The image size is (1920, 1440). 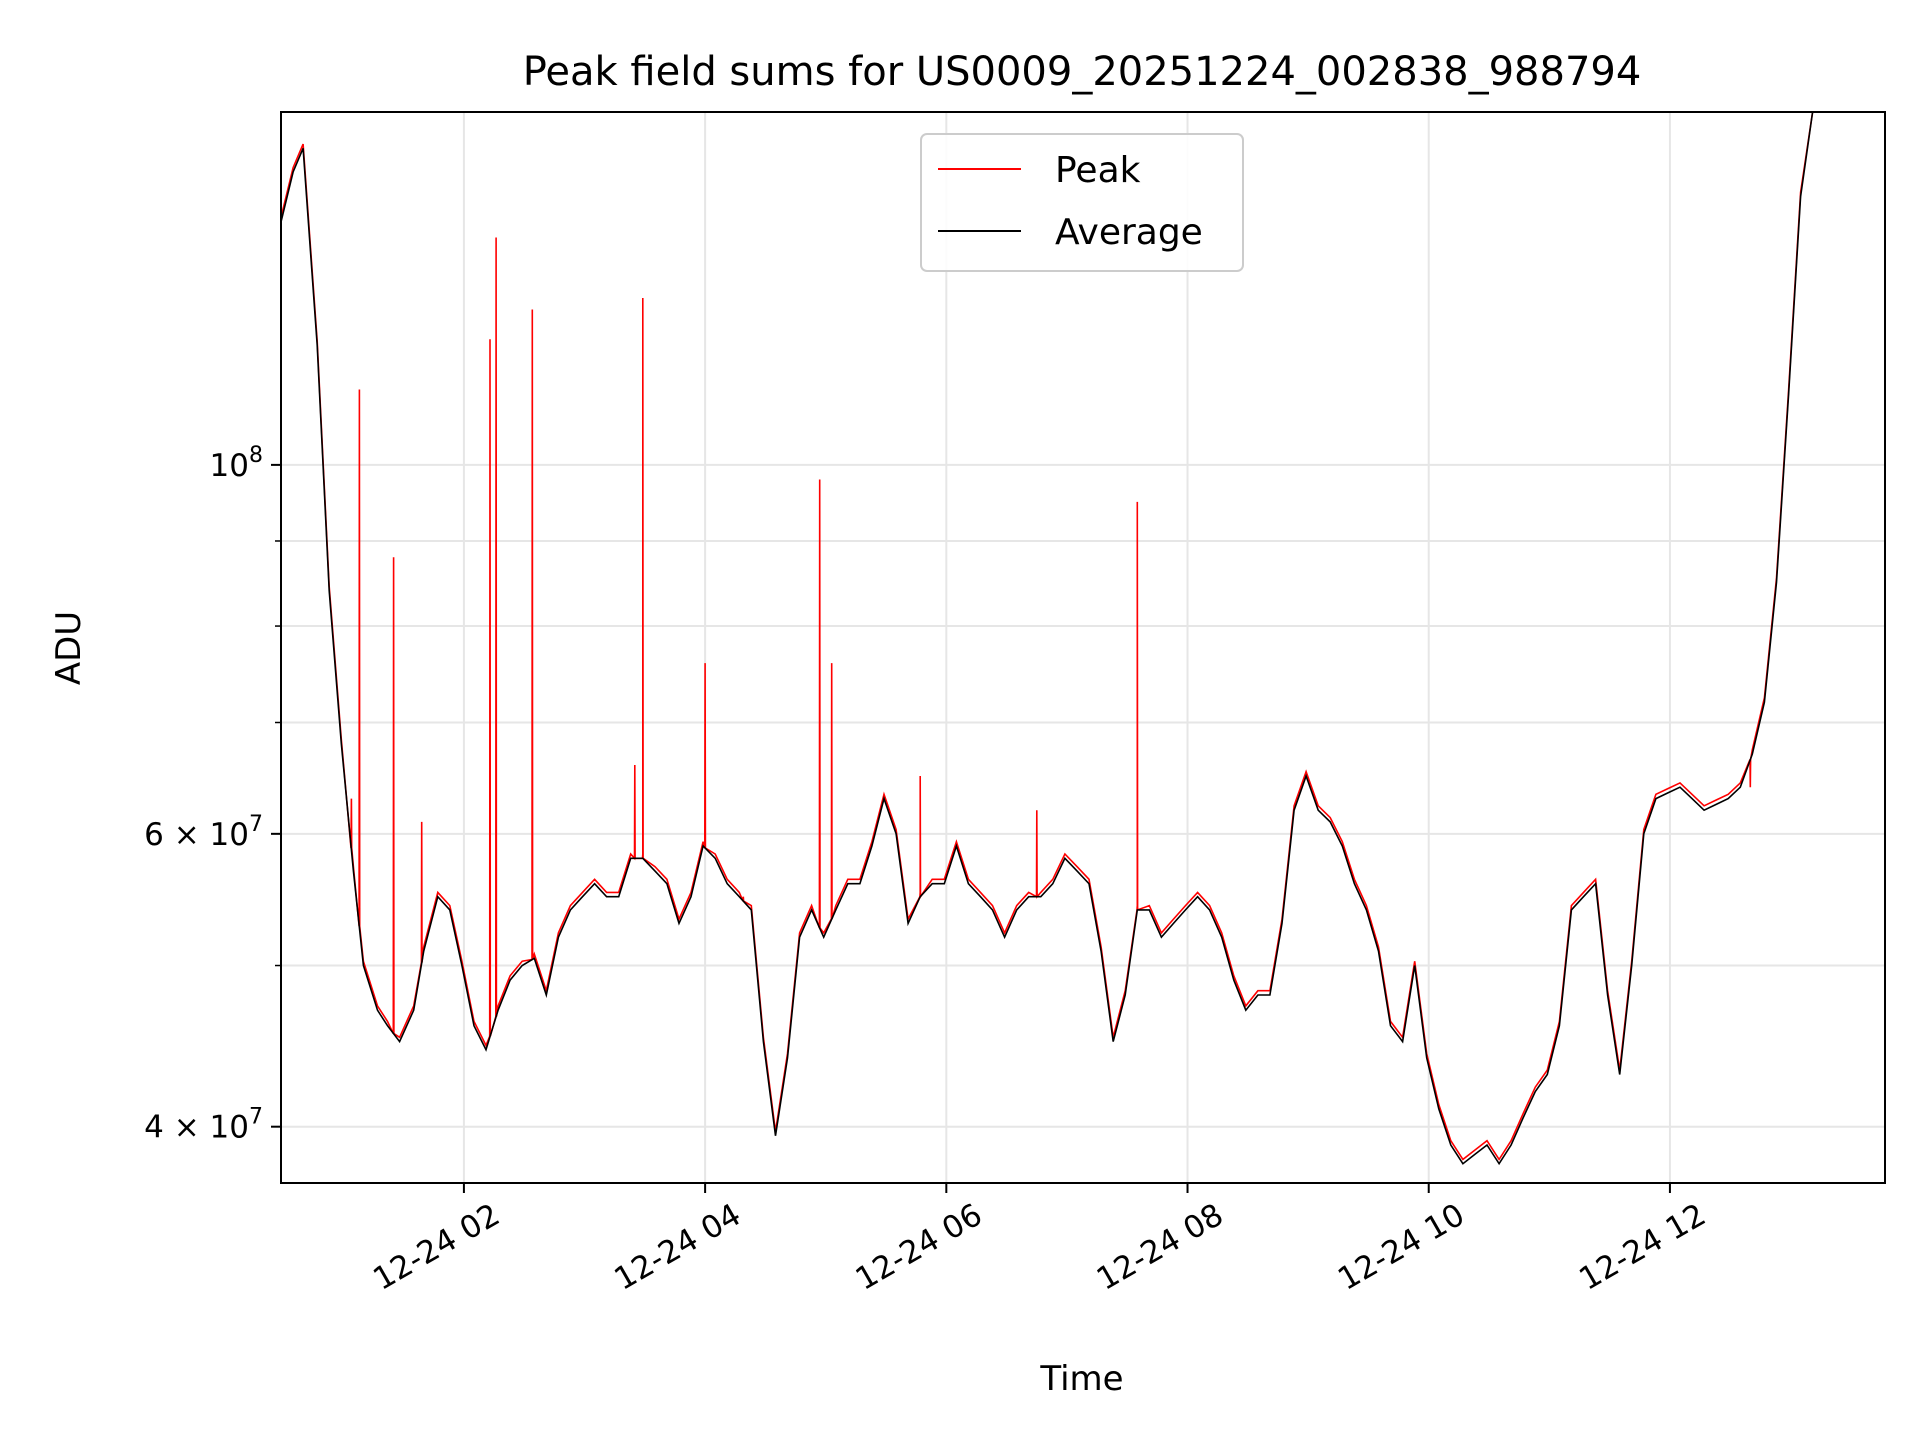 What do you see at coordinates (677, 1247) in the screenshot?
I see `x-tick-label: 12-24 04` at bounding box center [677, 1247].